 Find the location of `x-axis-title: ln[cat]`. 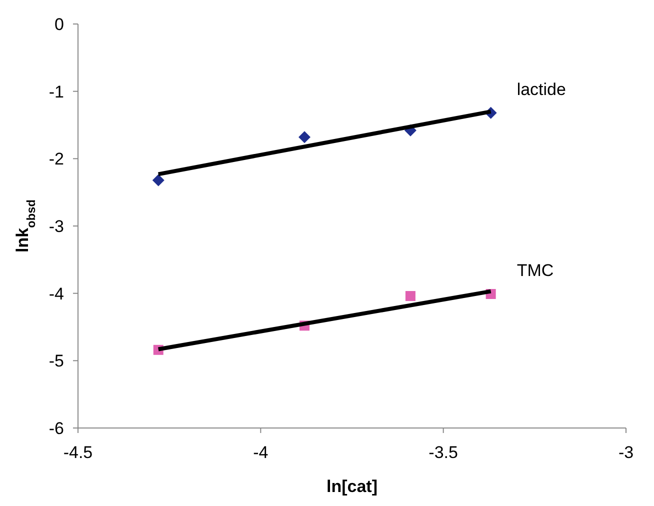

x-axis-title: ln[cat] is located at coordinates (352, 486).